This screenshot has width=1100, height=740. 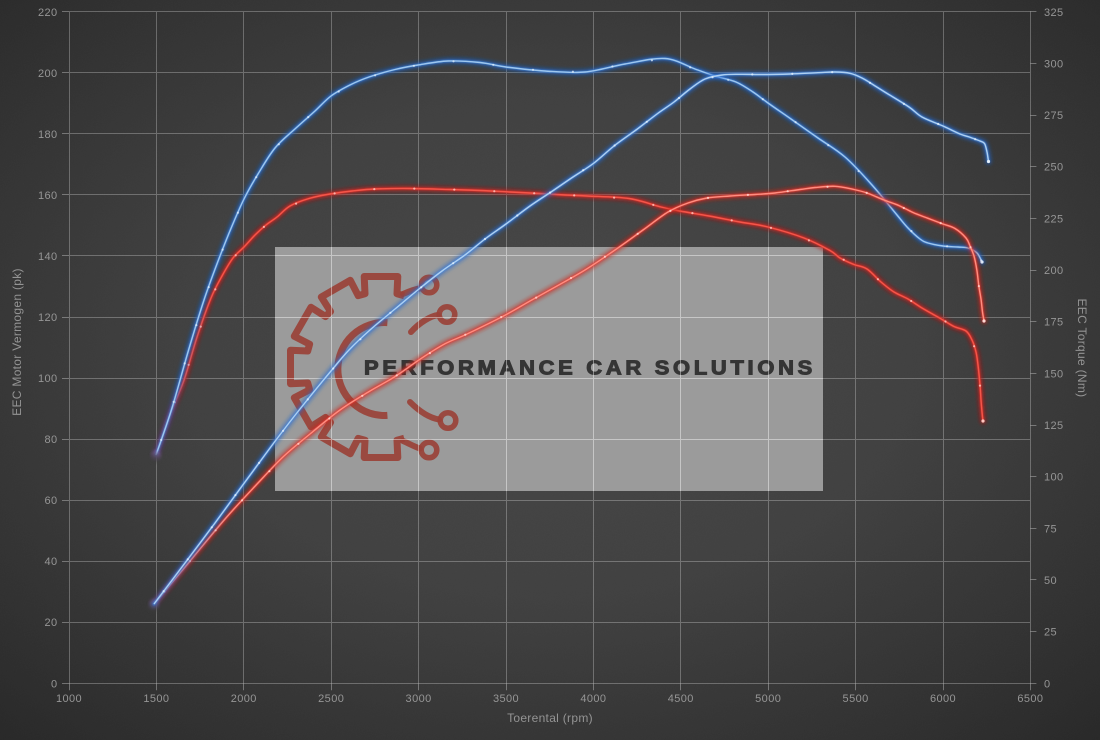 I want to click on svg-text: 6000, so click(x=943, y=699).